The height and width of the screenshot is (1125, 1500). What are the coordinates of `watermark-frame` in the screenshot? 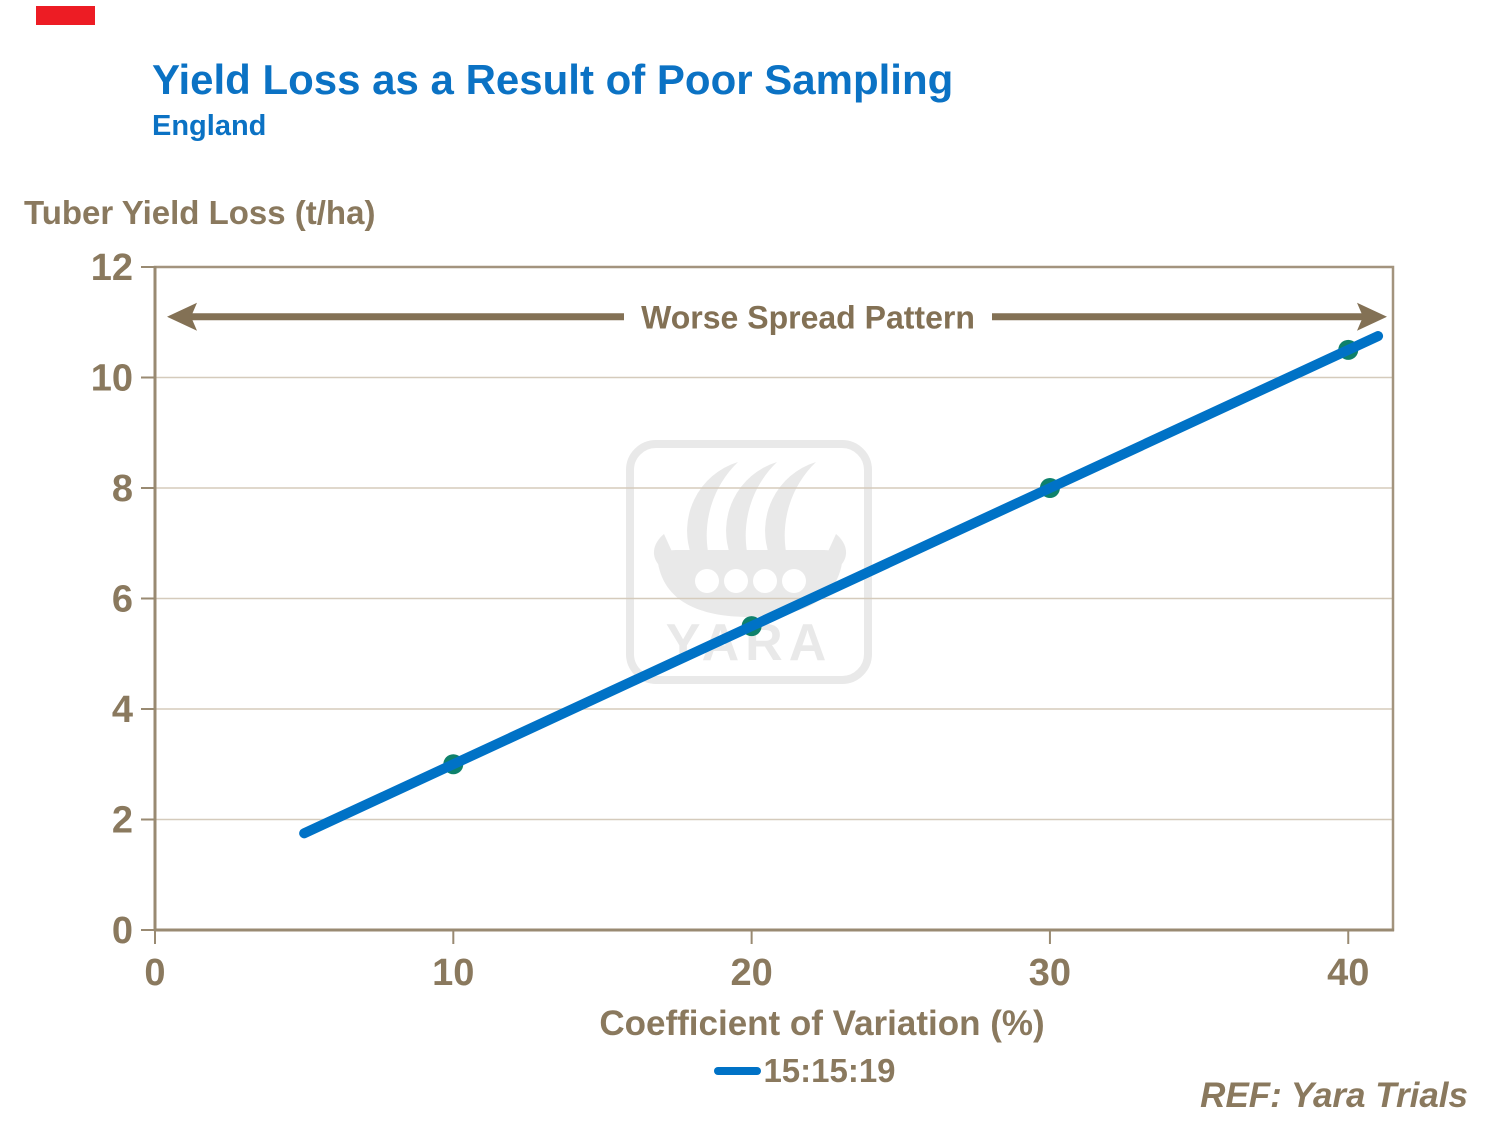 It's located at (749, 562).